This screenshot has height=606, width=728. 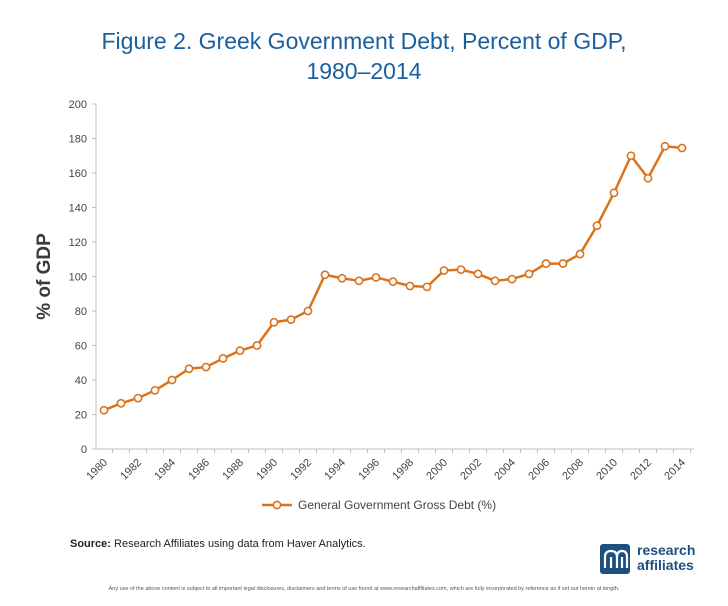 What do you see at coordinates (81, 347) in the screenshot?
I see `y-tick-label: 60` at bounding box center [81, 347].